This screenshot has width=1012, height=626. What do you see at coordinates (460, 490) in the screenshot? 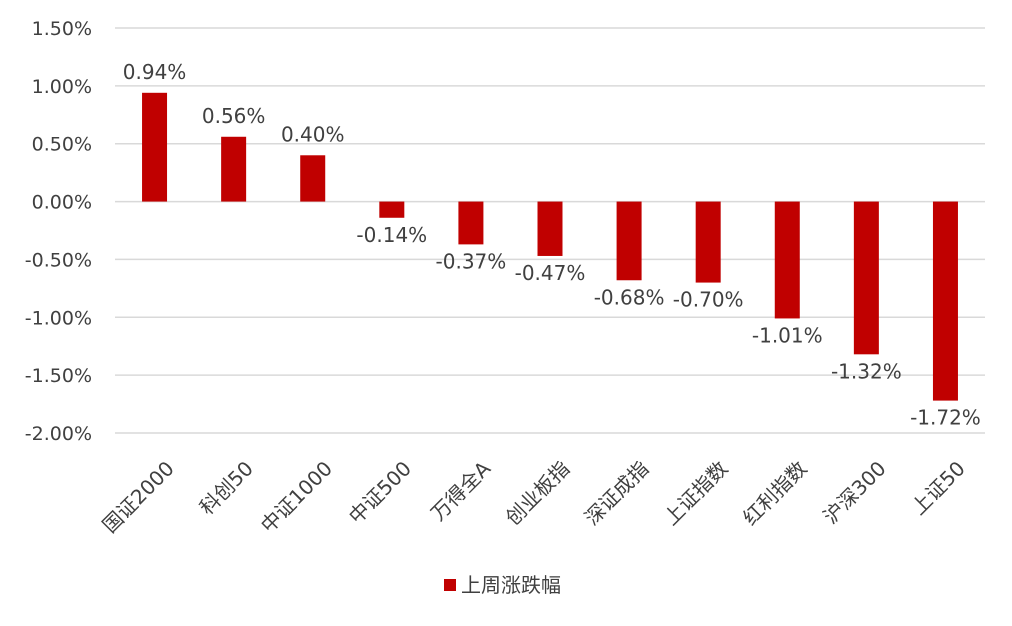
I see `x-category-label: 万得全A` at bounding box center [460, 490].